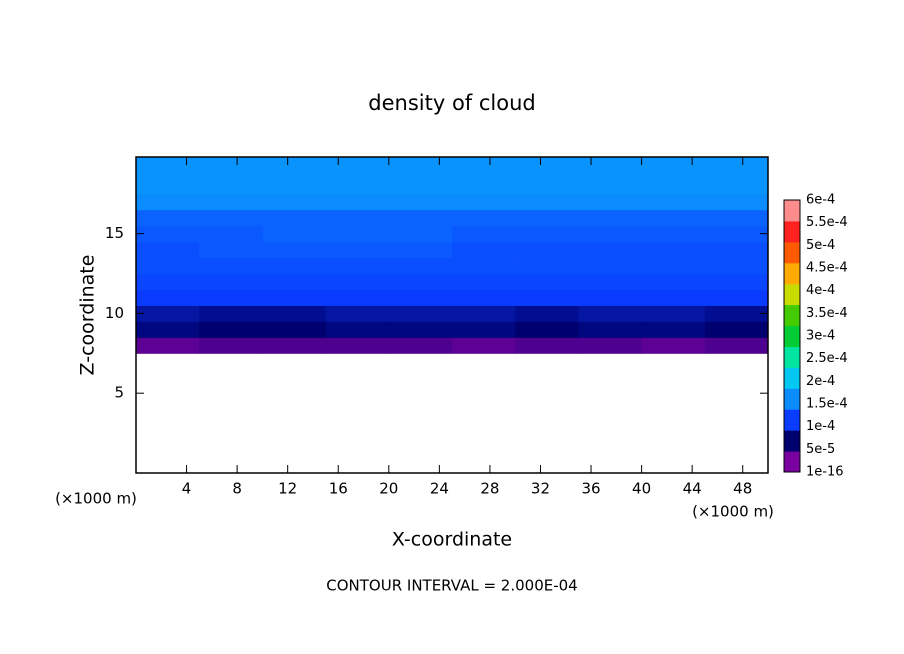 The width and height of the screenshot is (904, 654). What do you see at coordinates (187, 489) in the screenshot?
I see `x-tick-label: 4` at bounding box center [187, 489].